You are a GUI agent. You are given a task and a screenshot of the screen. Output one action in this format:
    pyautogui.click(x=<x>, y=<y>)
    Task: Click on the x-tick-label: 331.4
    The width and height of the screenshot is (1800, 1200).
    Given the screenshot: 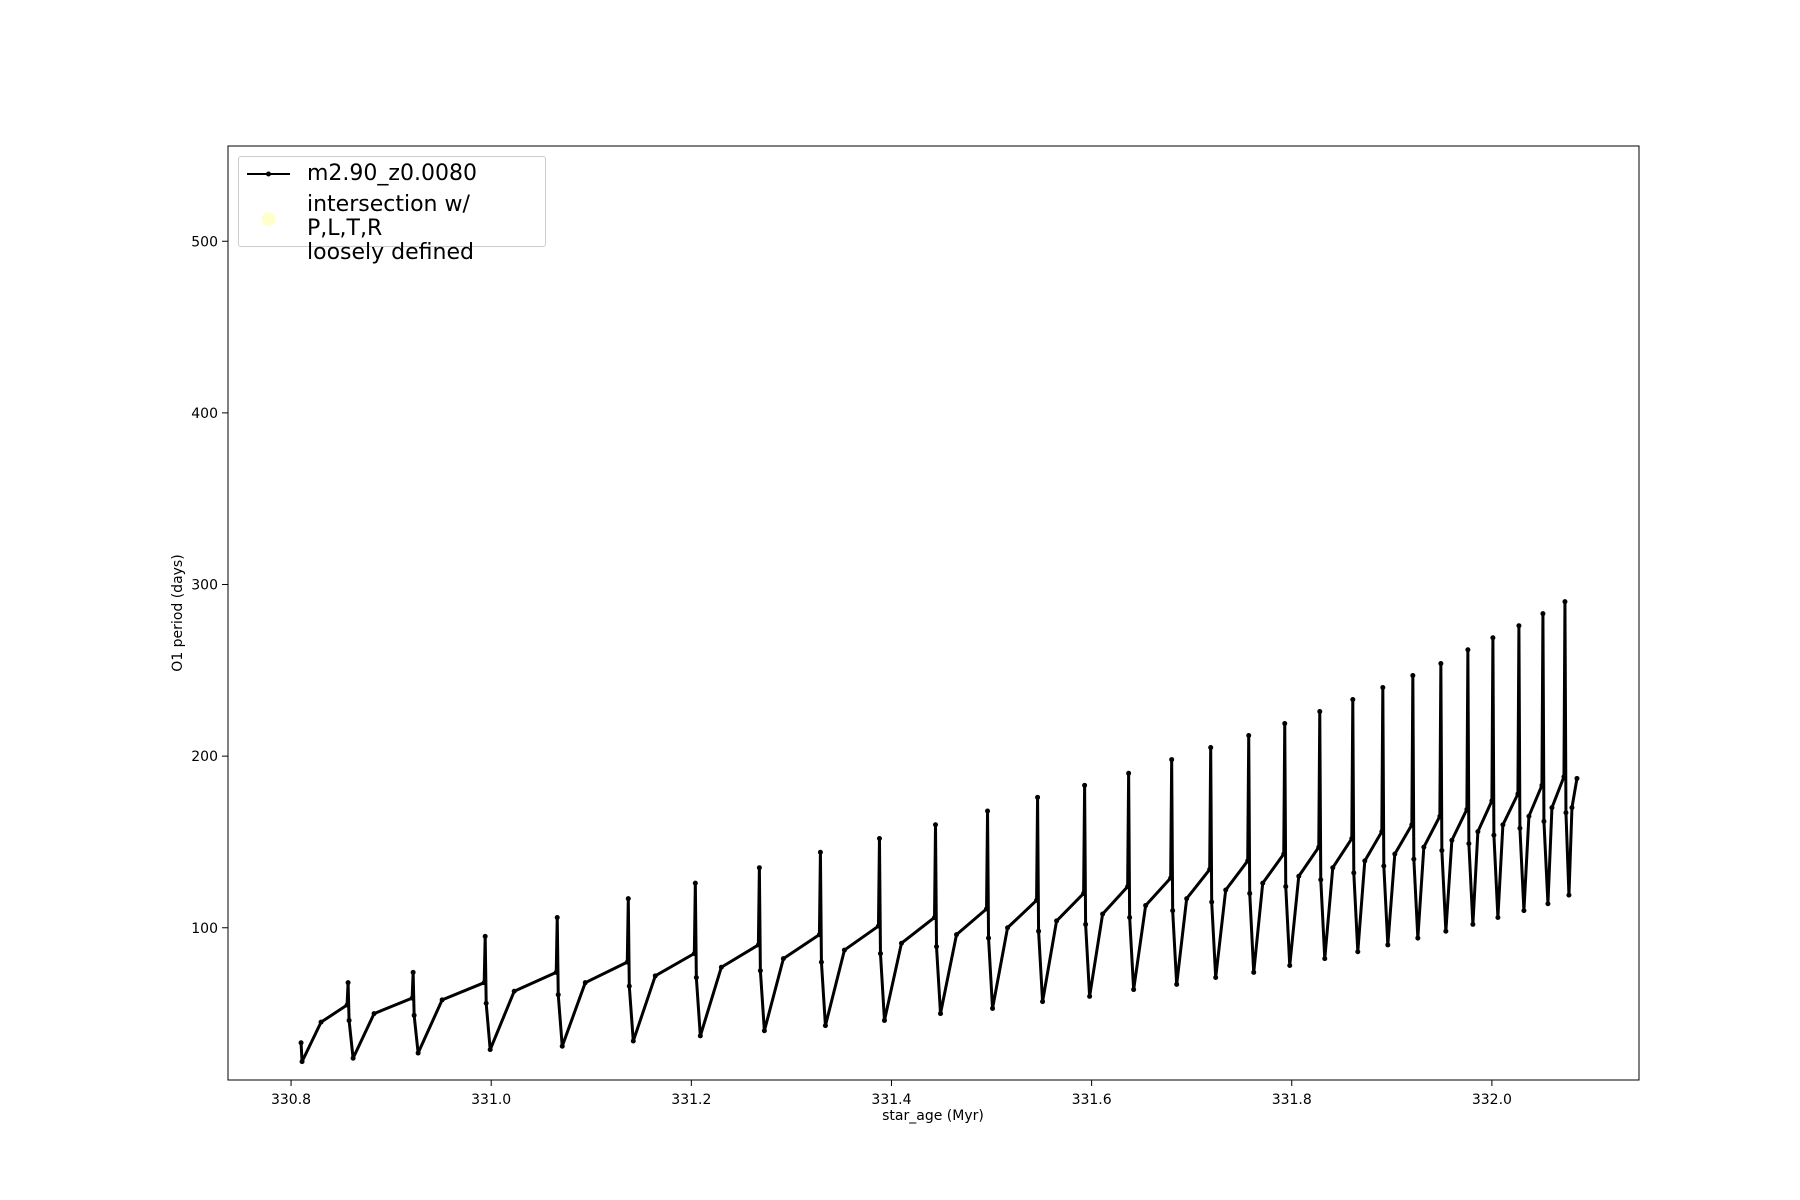 What is the action you would take?
    pyautogui.click(x=891, y=1100)
    